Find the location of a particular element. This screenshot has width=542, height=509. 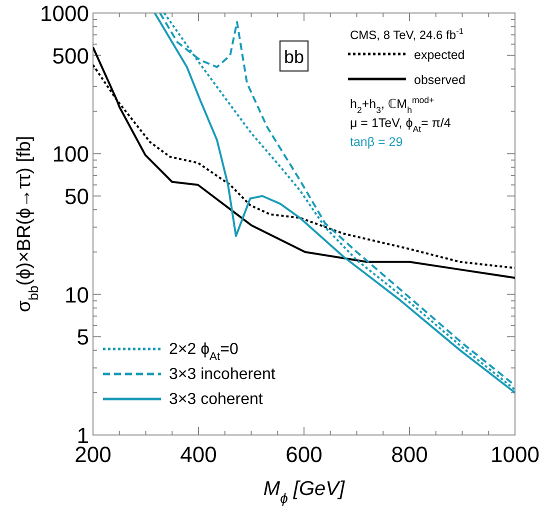

y-tick-label: 50 is located at coordinates (76, 197).